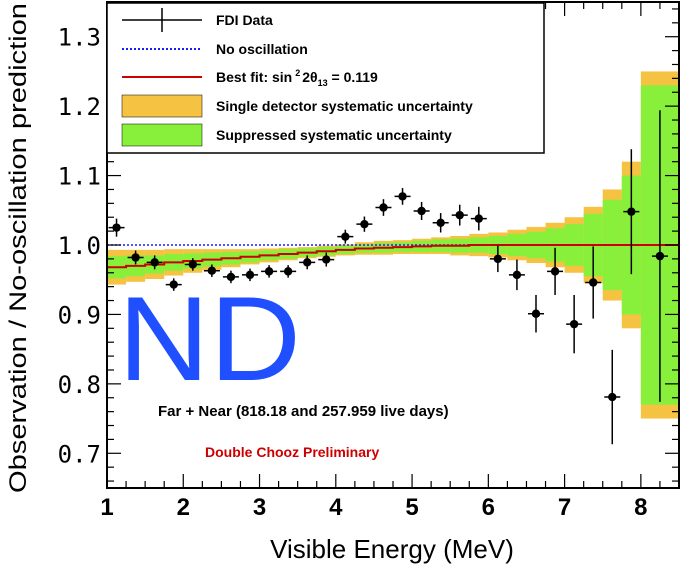 The height and width of the screenshot is (569, 693). I want to click on x-tick-label: 2, so click(183, 507).